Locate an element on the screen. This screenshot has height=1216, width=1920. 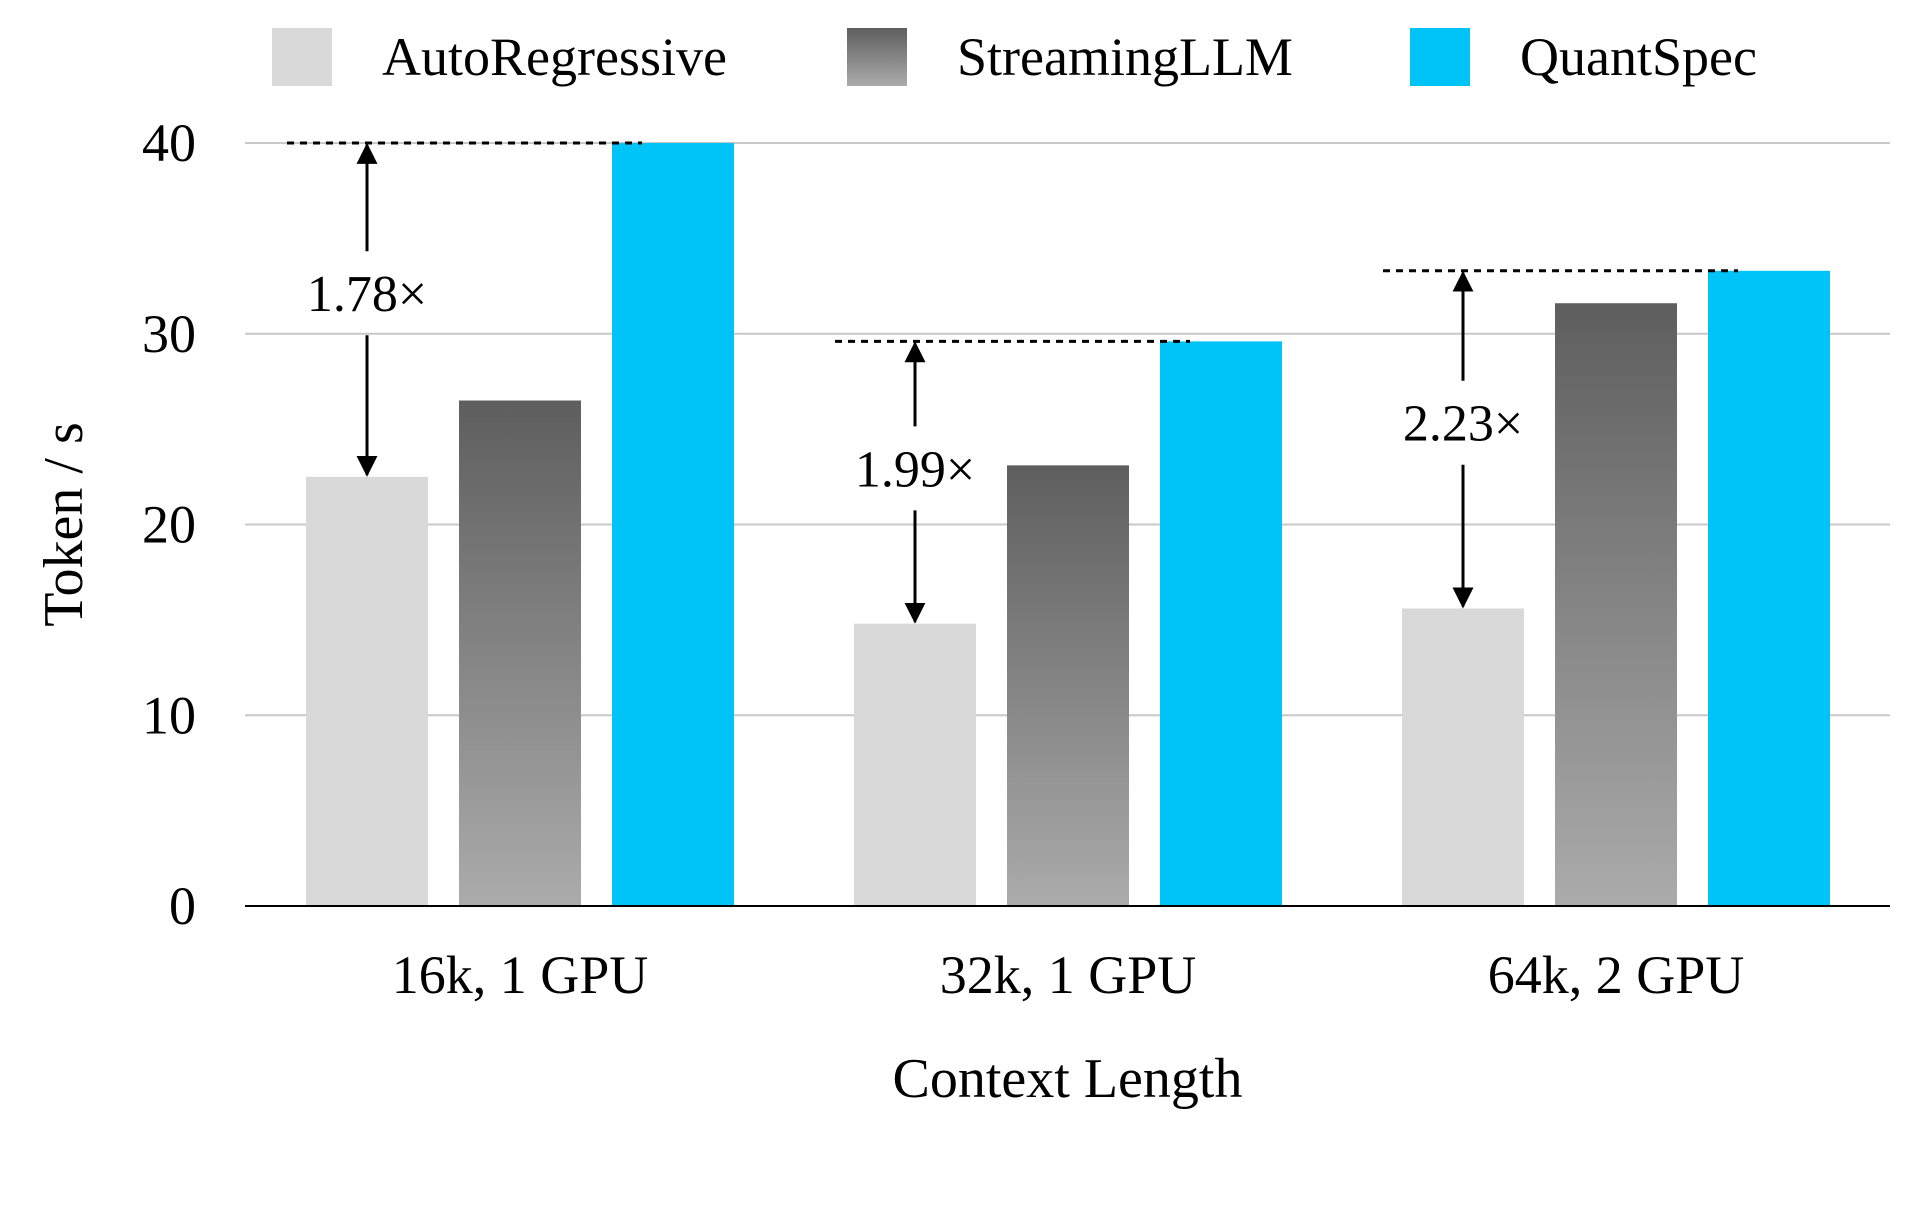
bar-streamingllm-16k-1-gpu is located at coordinates (520, 653).